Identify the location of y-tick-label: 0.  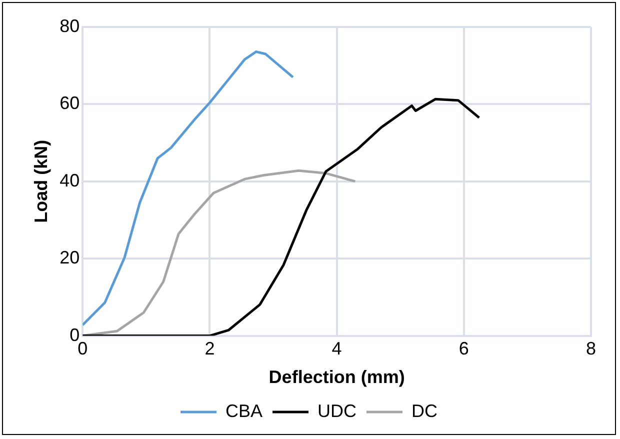
(75, 334).